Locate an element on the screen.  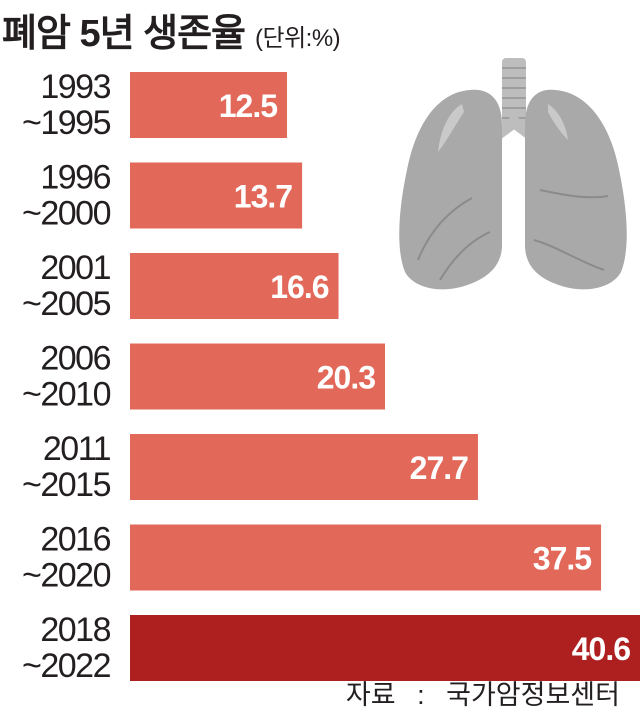
category-label-3-1: ~2010 is located at coordinates (66, 395).